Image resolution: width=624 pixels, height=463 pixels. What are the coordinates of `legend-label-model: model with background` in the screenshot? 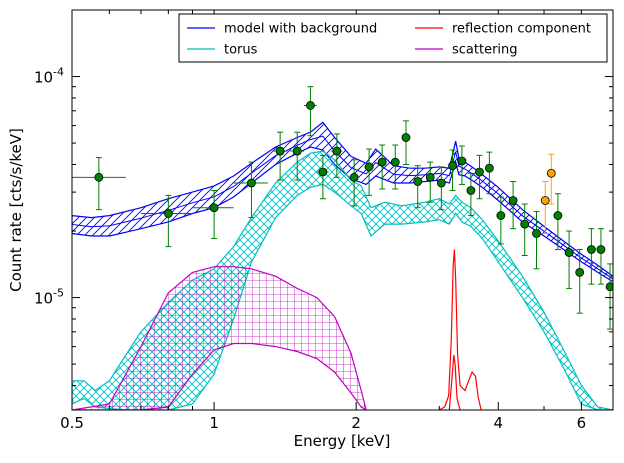 It's located at (300, 29).